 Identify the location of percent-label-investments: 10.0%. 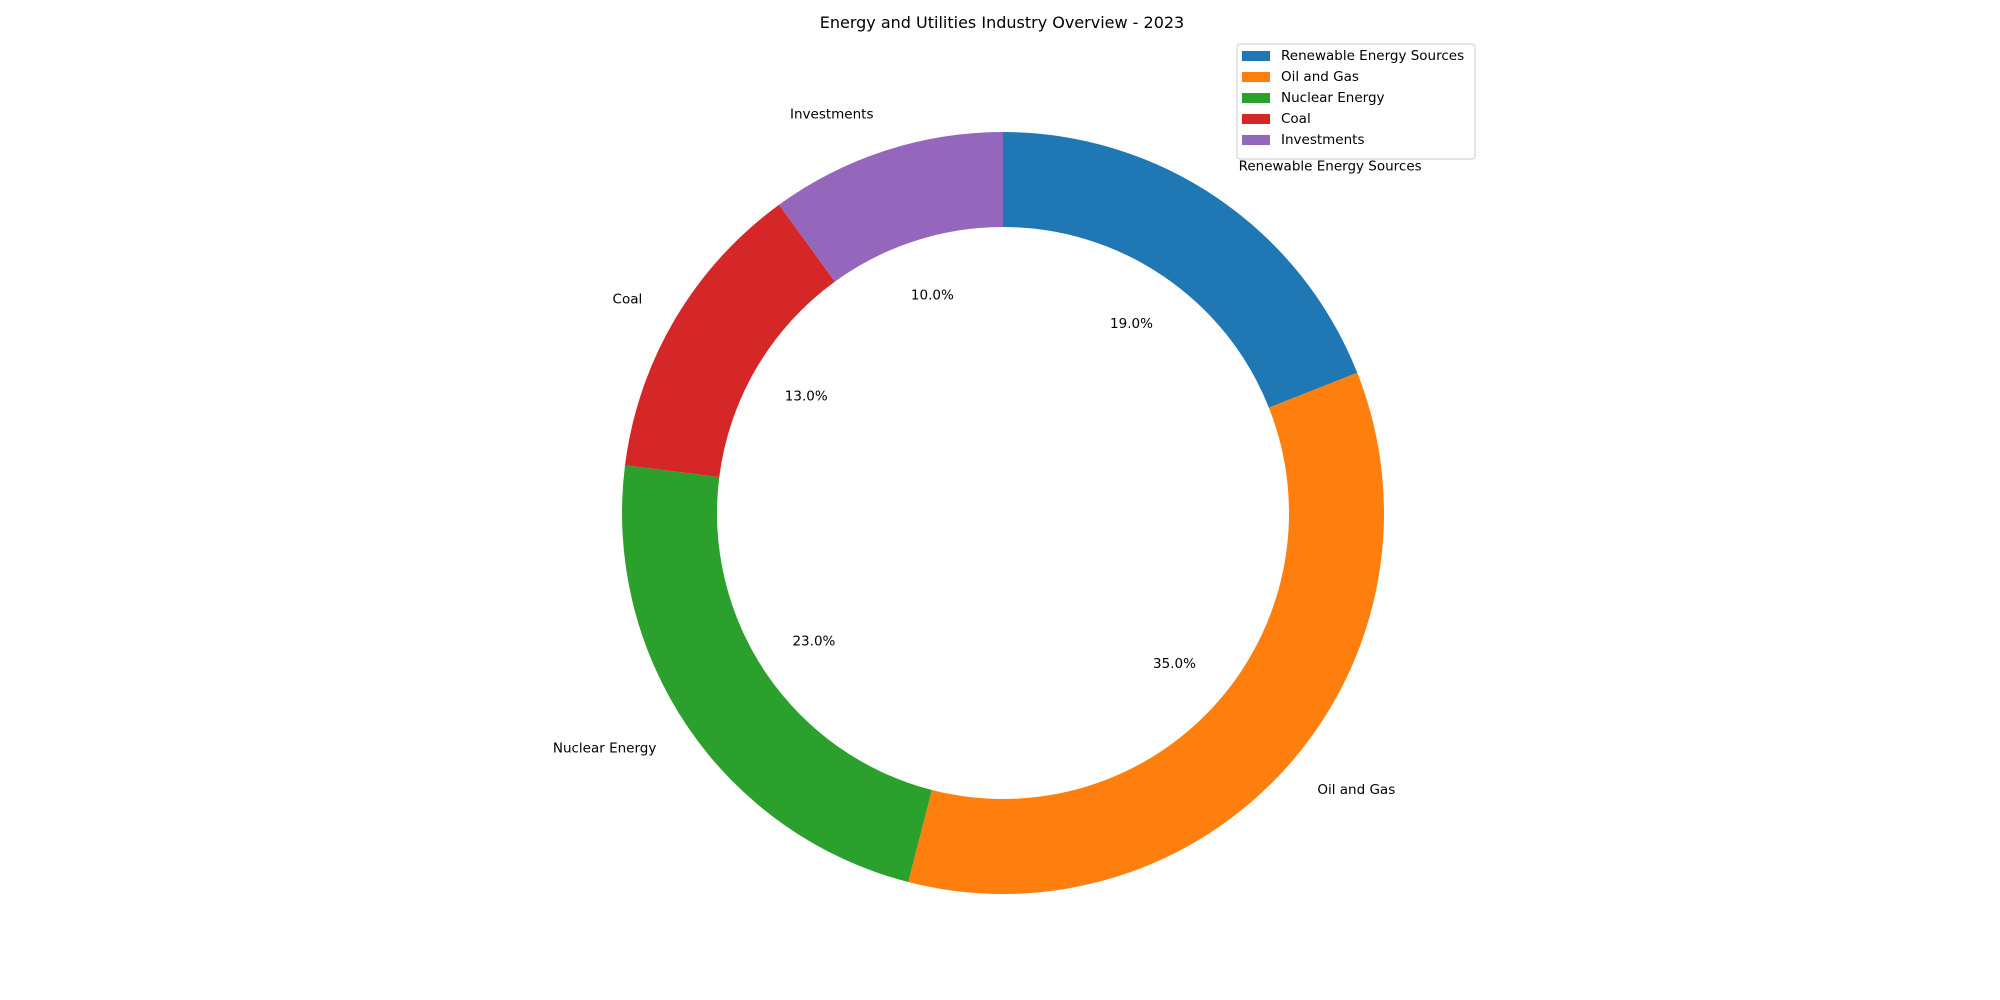
(932, 296).